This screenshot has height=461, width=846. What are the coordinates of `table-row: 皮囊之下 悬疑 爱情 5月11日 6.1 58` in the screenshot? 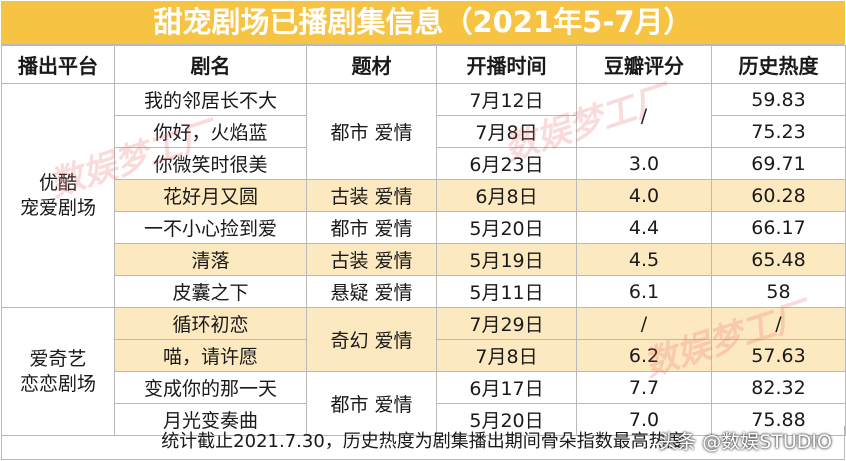 It's located at (424, 291).